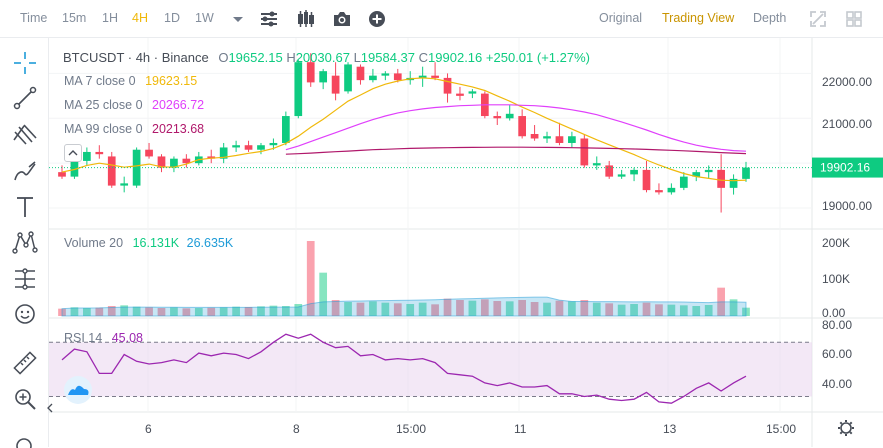 The height and width of the screenshot is (448, 883). I want to click on close-label: C, so click(423, 57).